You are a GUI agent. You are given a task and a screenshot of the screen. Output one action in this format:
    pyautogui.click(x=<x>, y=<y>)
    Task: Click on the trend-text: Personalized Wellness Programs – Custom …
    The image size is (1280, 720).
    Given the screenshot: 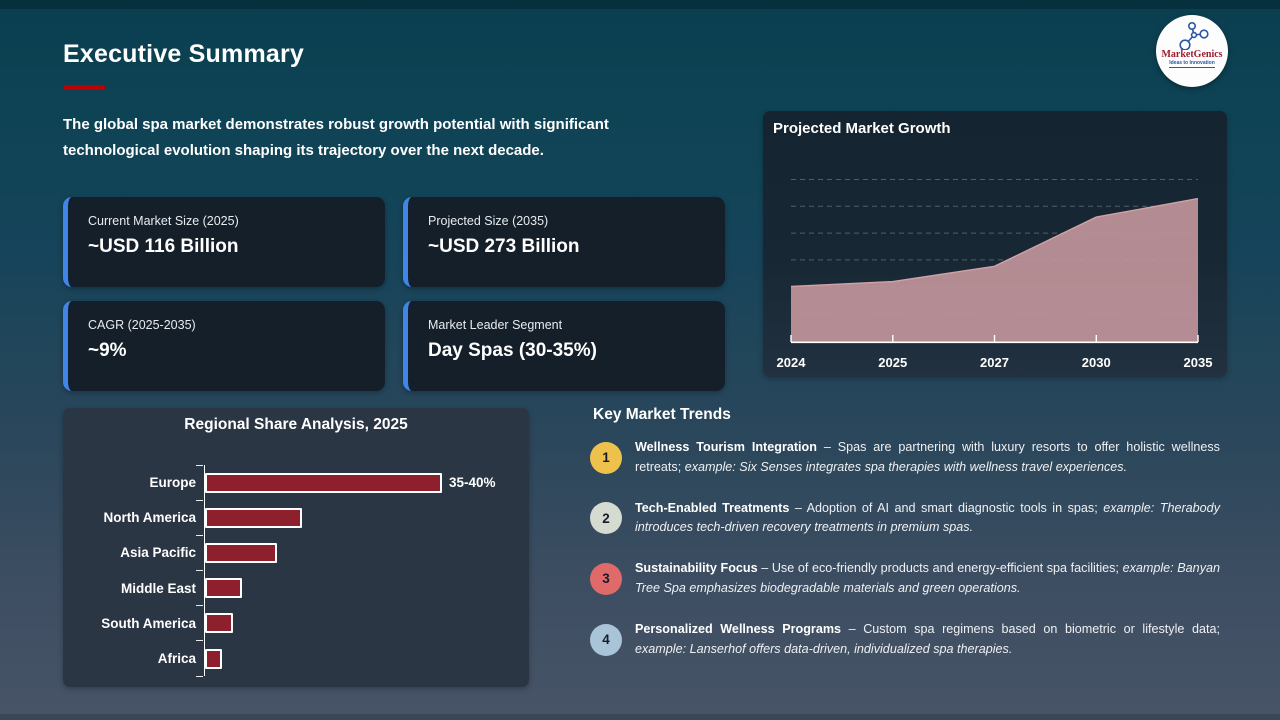 What is the action you would take?
    pyautogui.click(x=927, y=640)
    